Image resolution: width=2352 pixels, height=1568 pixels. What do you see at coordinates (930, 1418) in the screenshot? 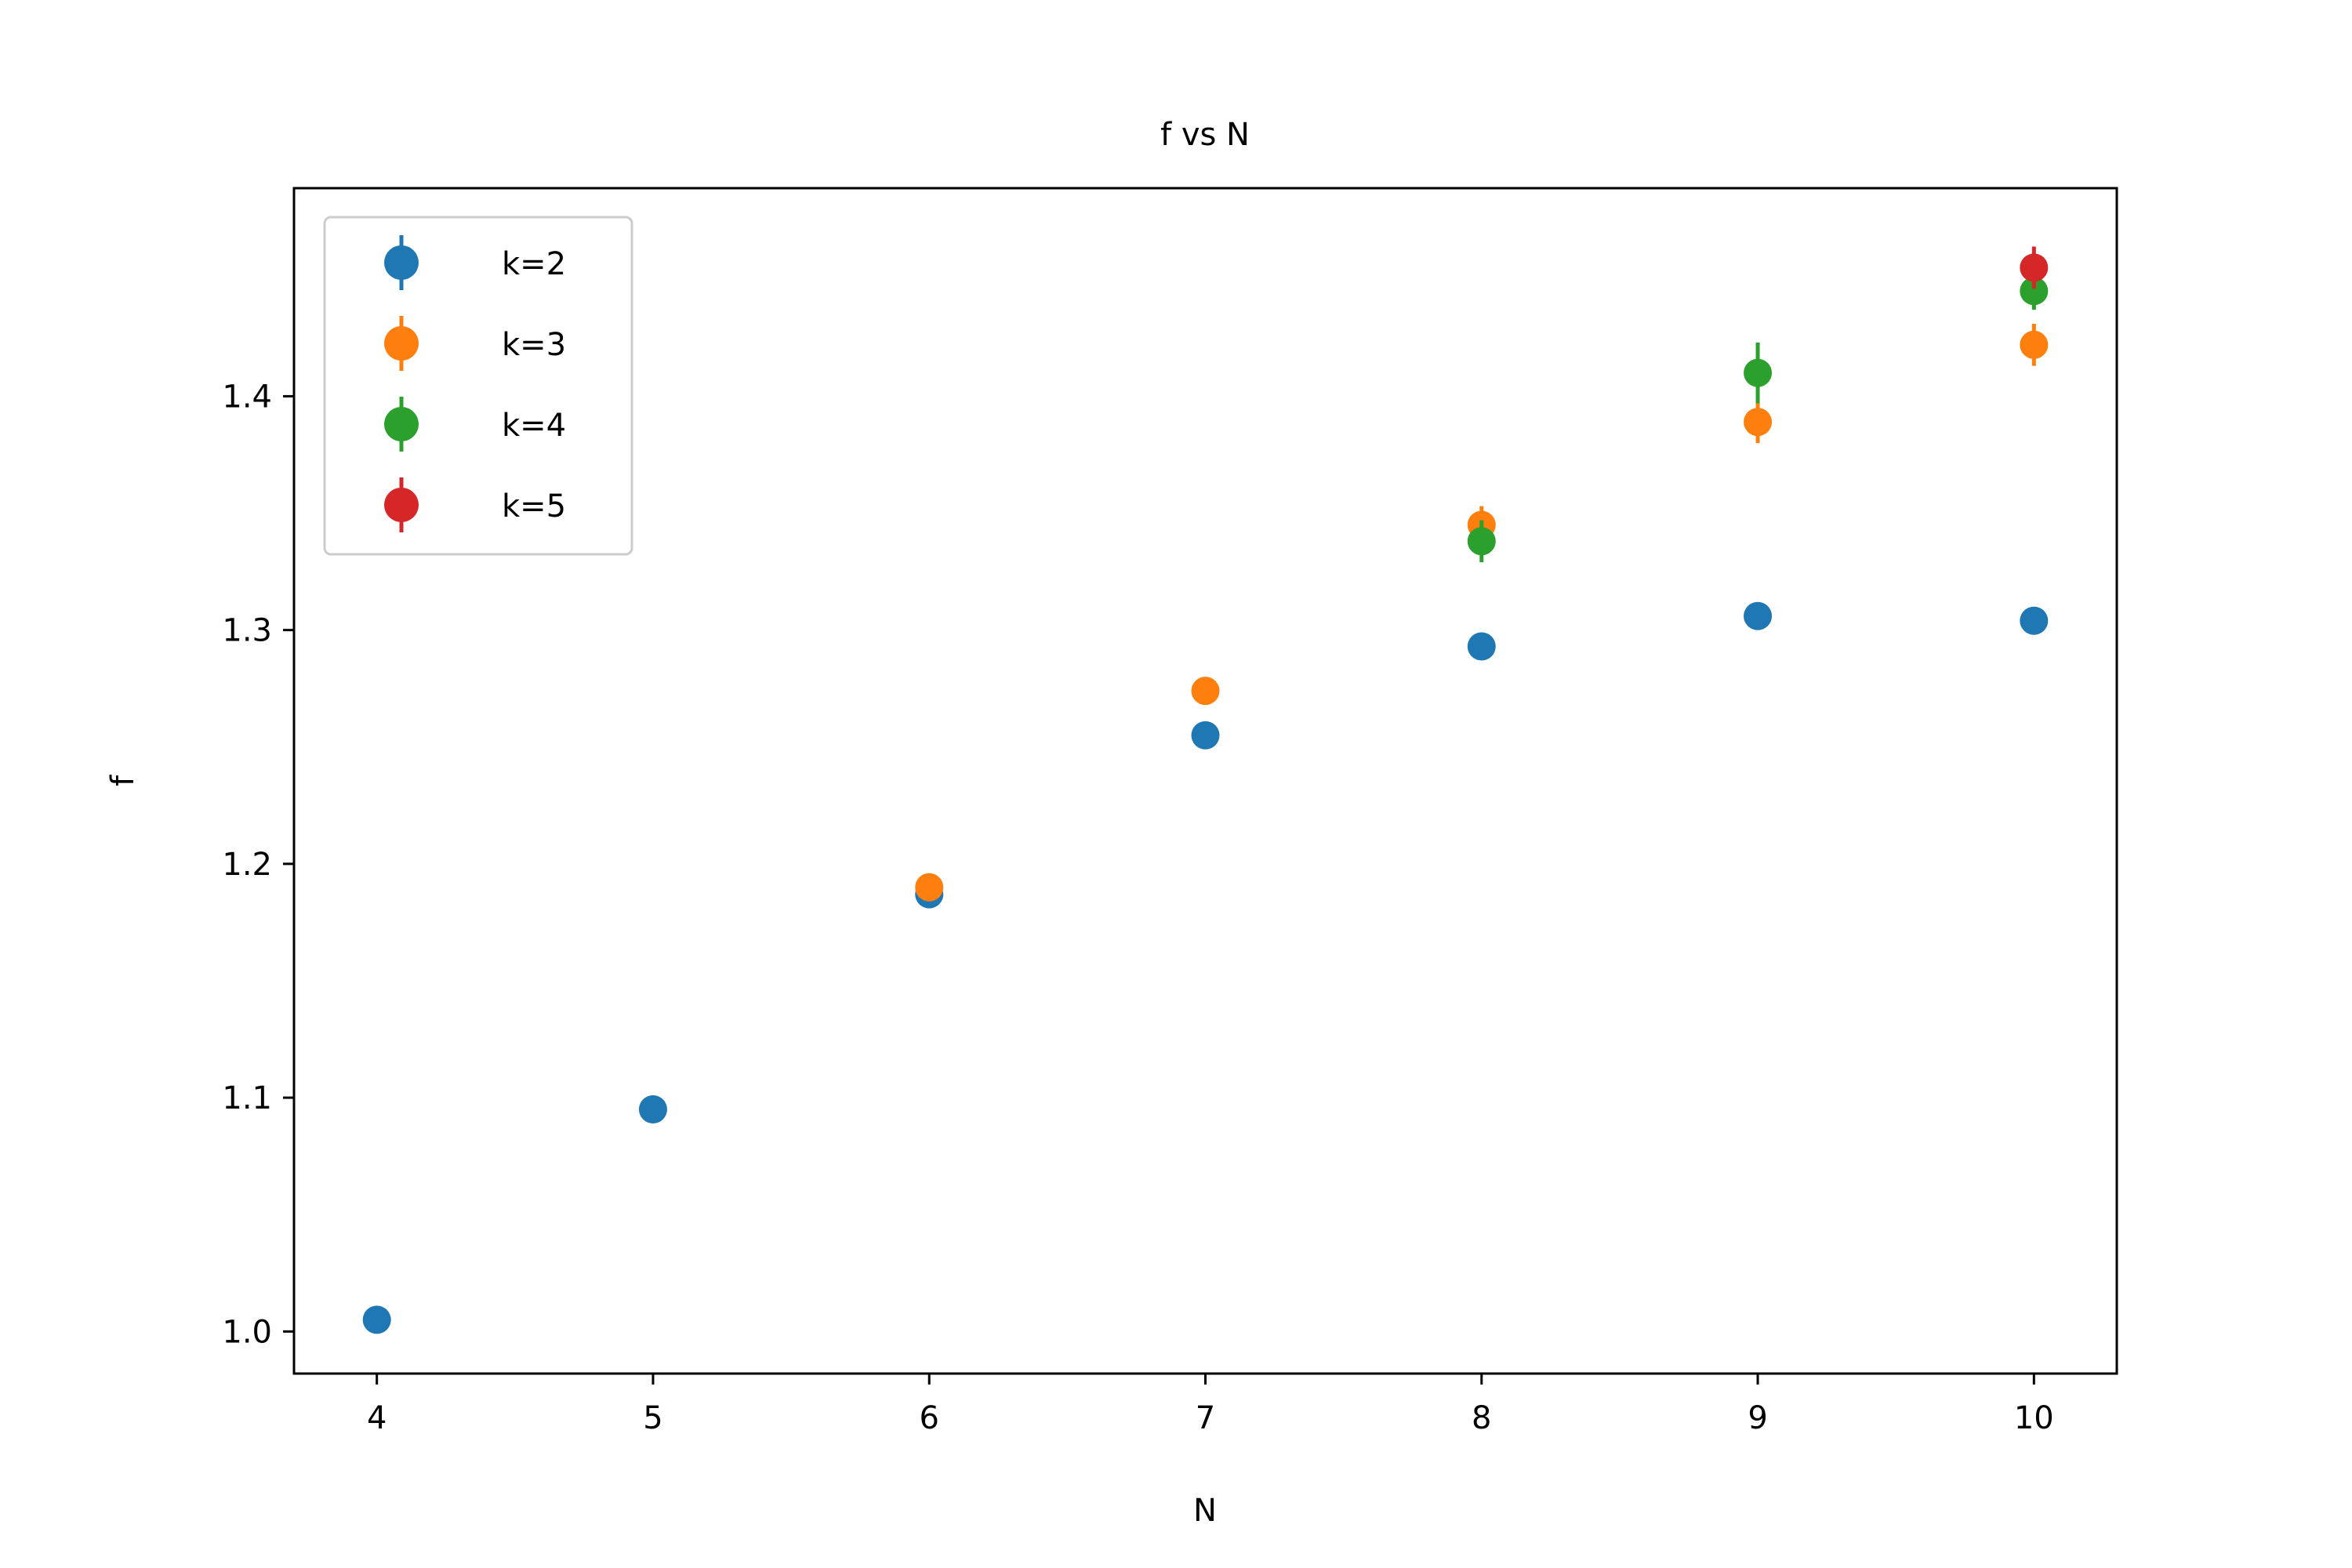
I see `x-tick-label: 6` at bounding box center [930, 1418].